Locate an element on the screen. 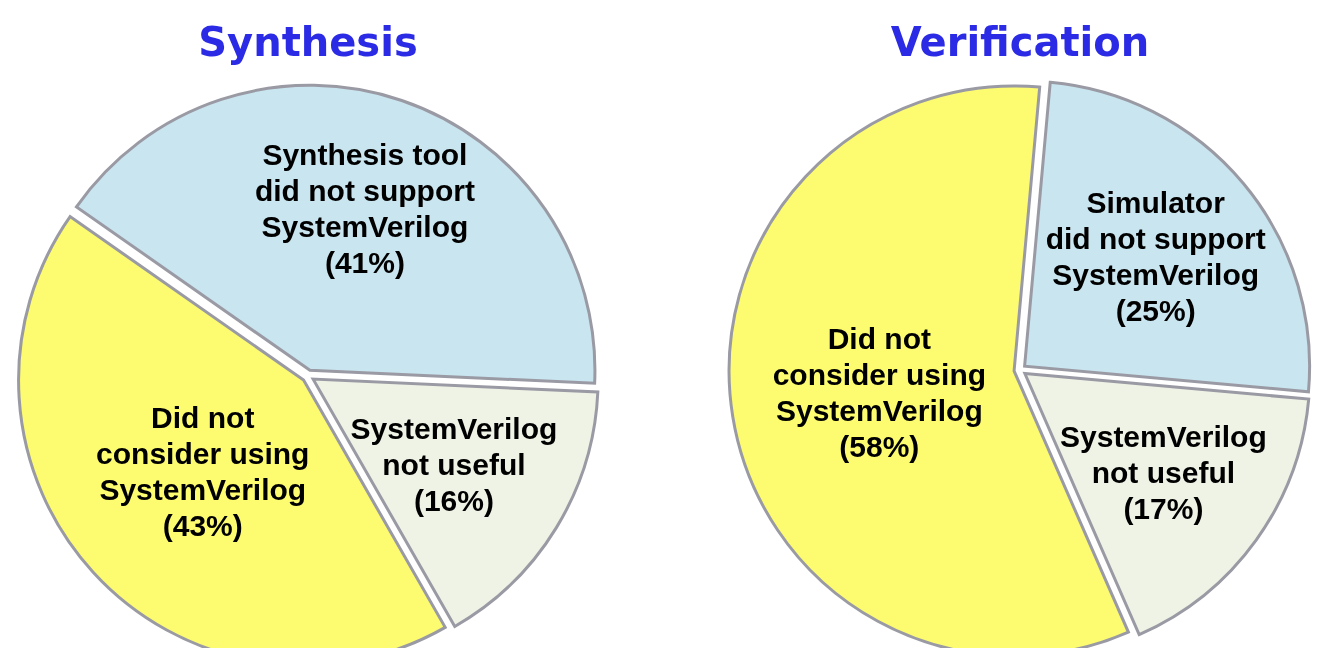 The width and height of the screenshot is (1320, 655). chart-title: Verification is located at coordinates (1020, 42).